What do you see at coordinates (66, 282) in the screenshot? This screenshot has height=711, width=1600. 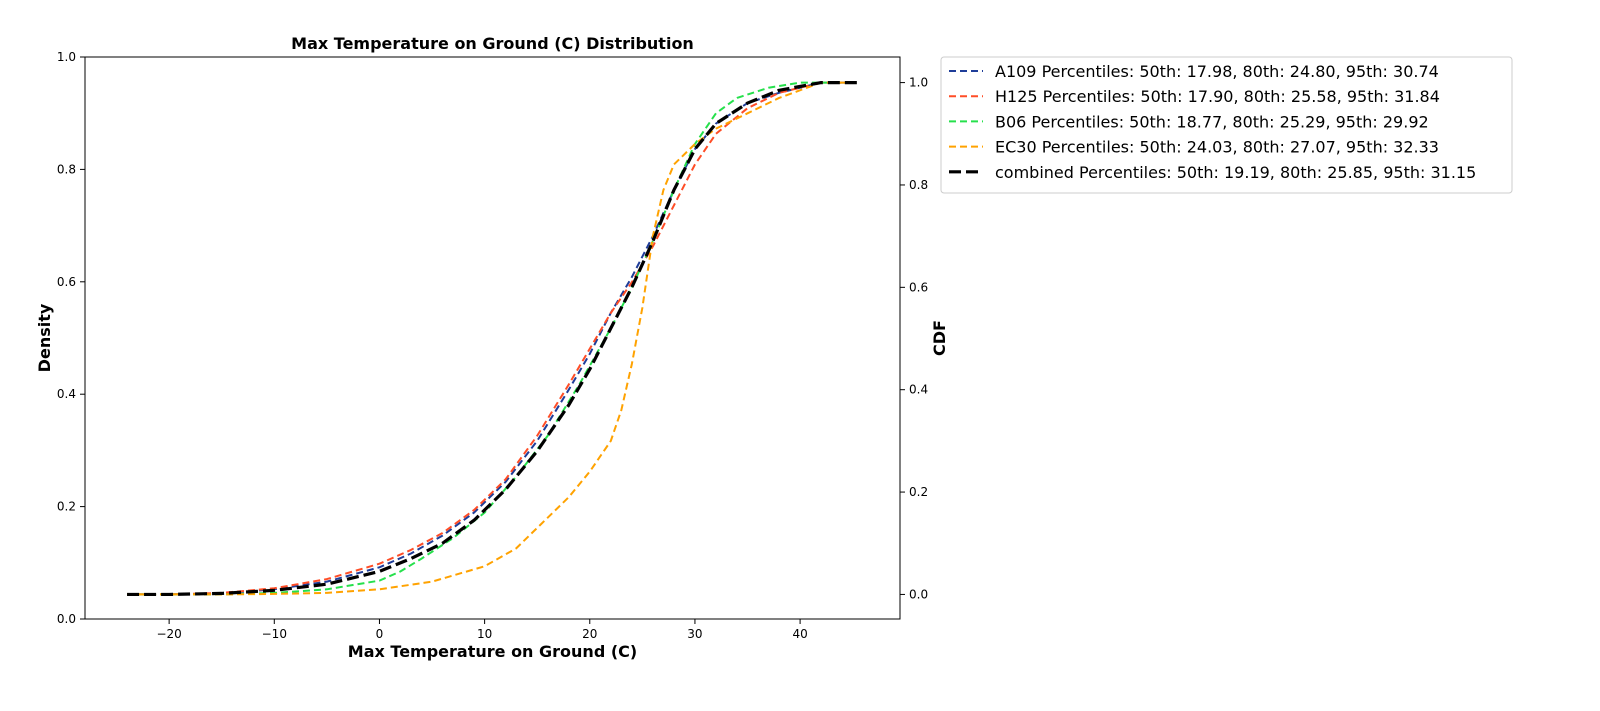 I see `y-tick-label: 0.6` at bounding box center [66, 282].